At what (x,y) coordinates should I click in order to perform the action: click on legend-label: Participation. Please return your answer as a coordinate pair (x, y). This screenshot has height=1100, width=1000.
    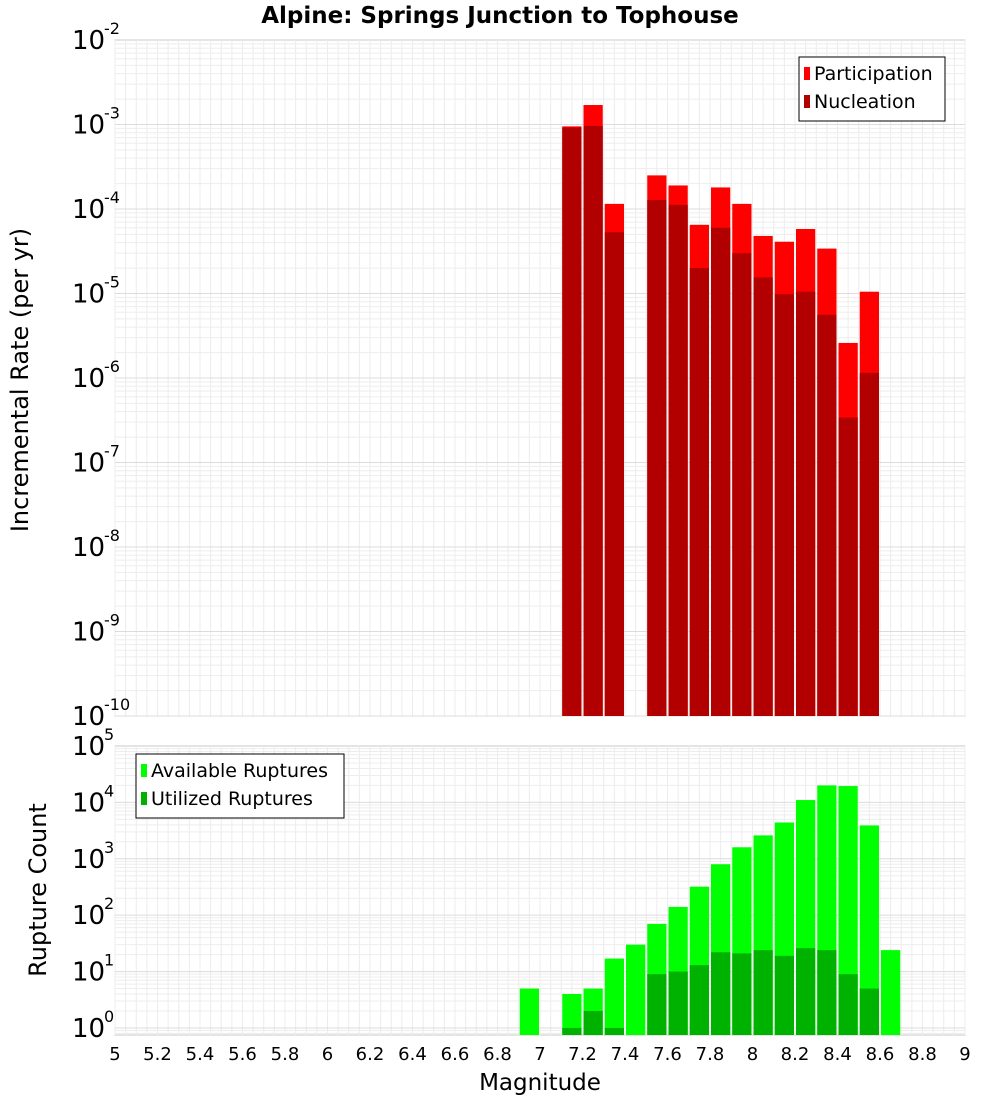
    Looking at the image, I should click on (873, 74).